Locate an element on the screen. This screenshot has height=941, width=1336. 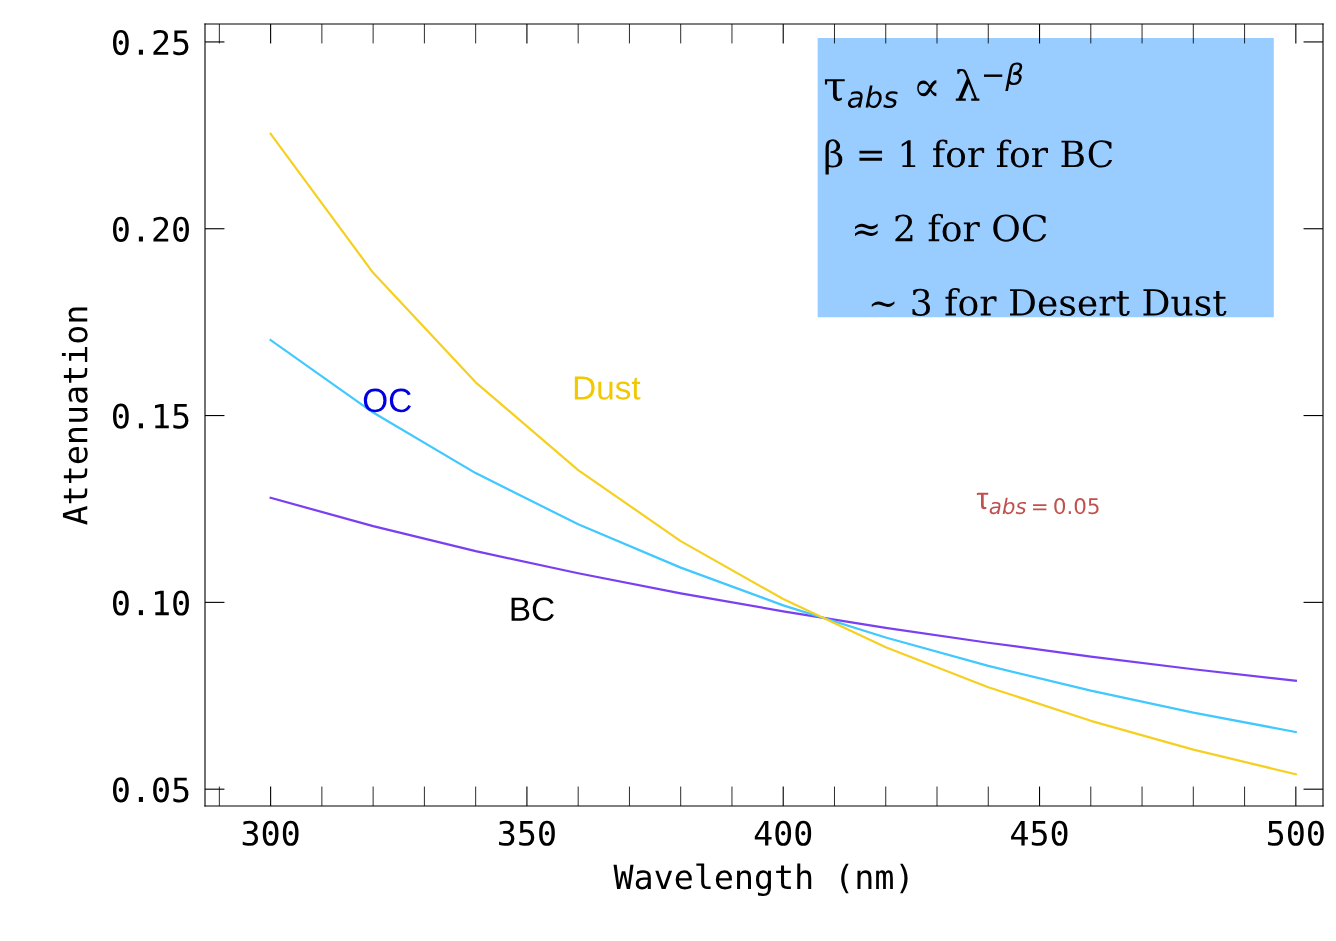
x-tick-label: 400 is located at coordinates (783, 833).